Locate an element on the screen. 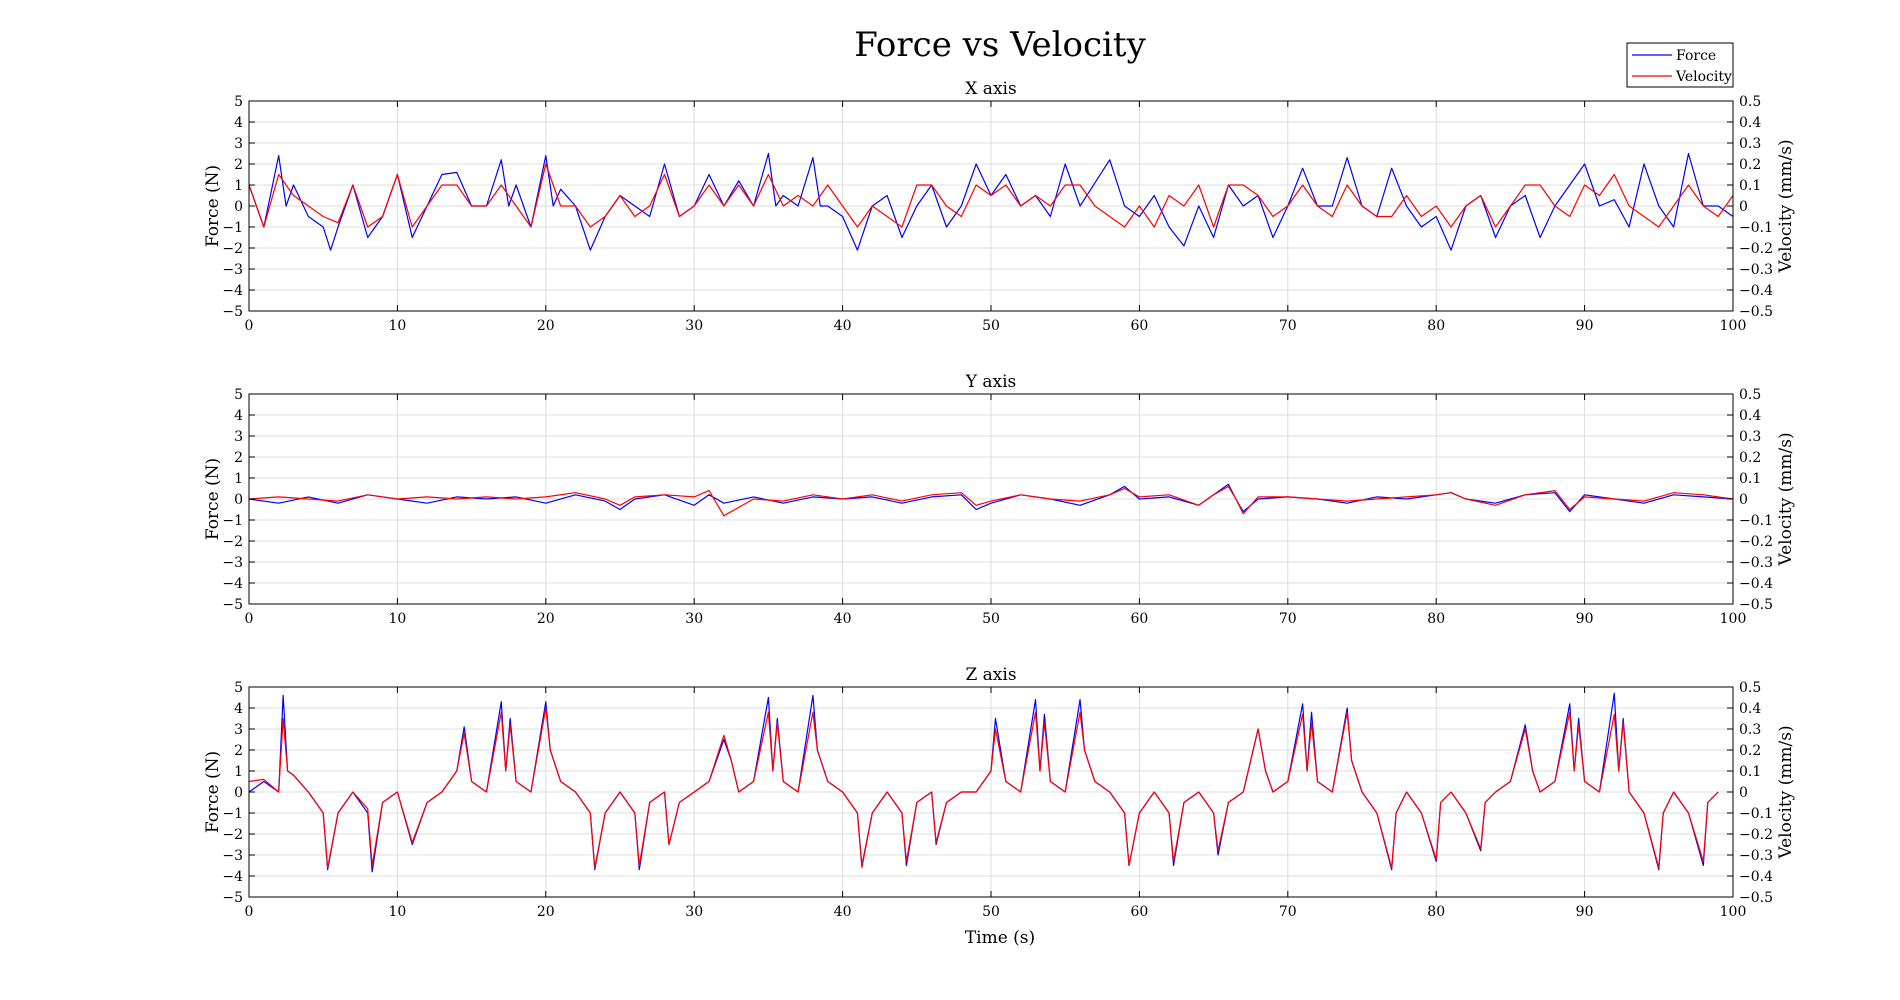  y-tick-label-left: −2 is located at coordinates (232, 542).